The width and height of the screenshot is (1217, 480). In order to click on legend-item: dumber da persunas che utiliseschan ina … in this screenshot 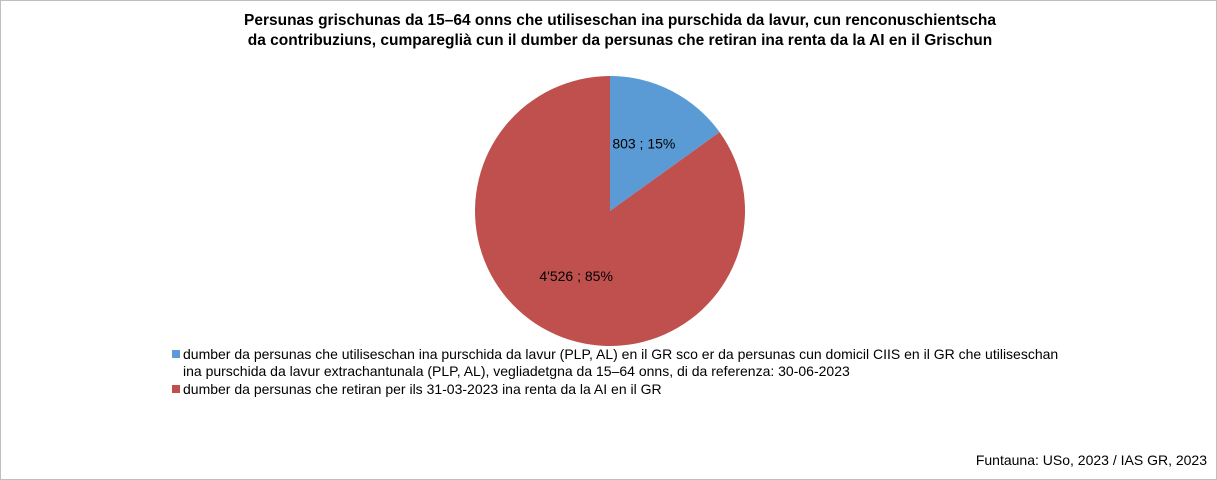, I will do `click(622, 363)`.